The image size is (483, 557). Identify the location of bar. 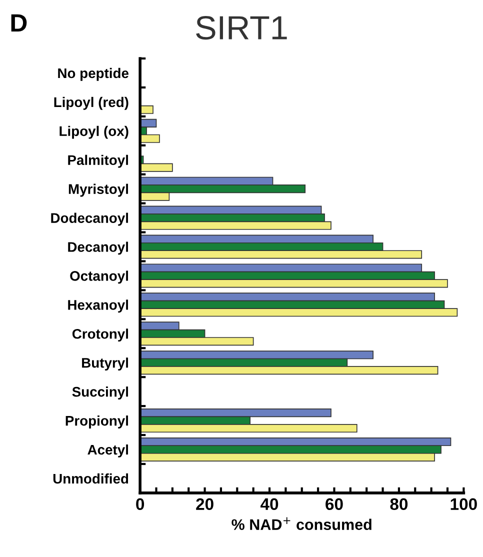
(147, 109).